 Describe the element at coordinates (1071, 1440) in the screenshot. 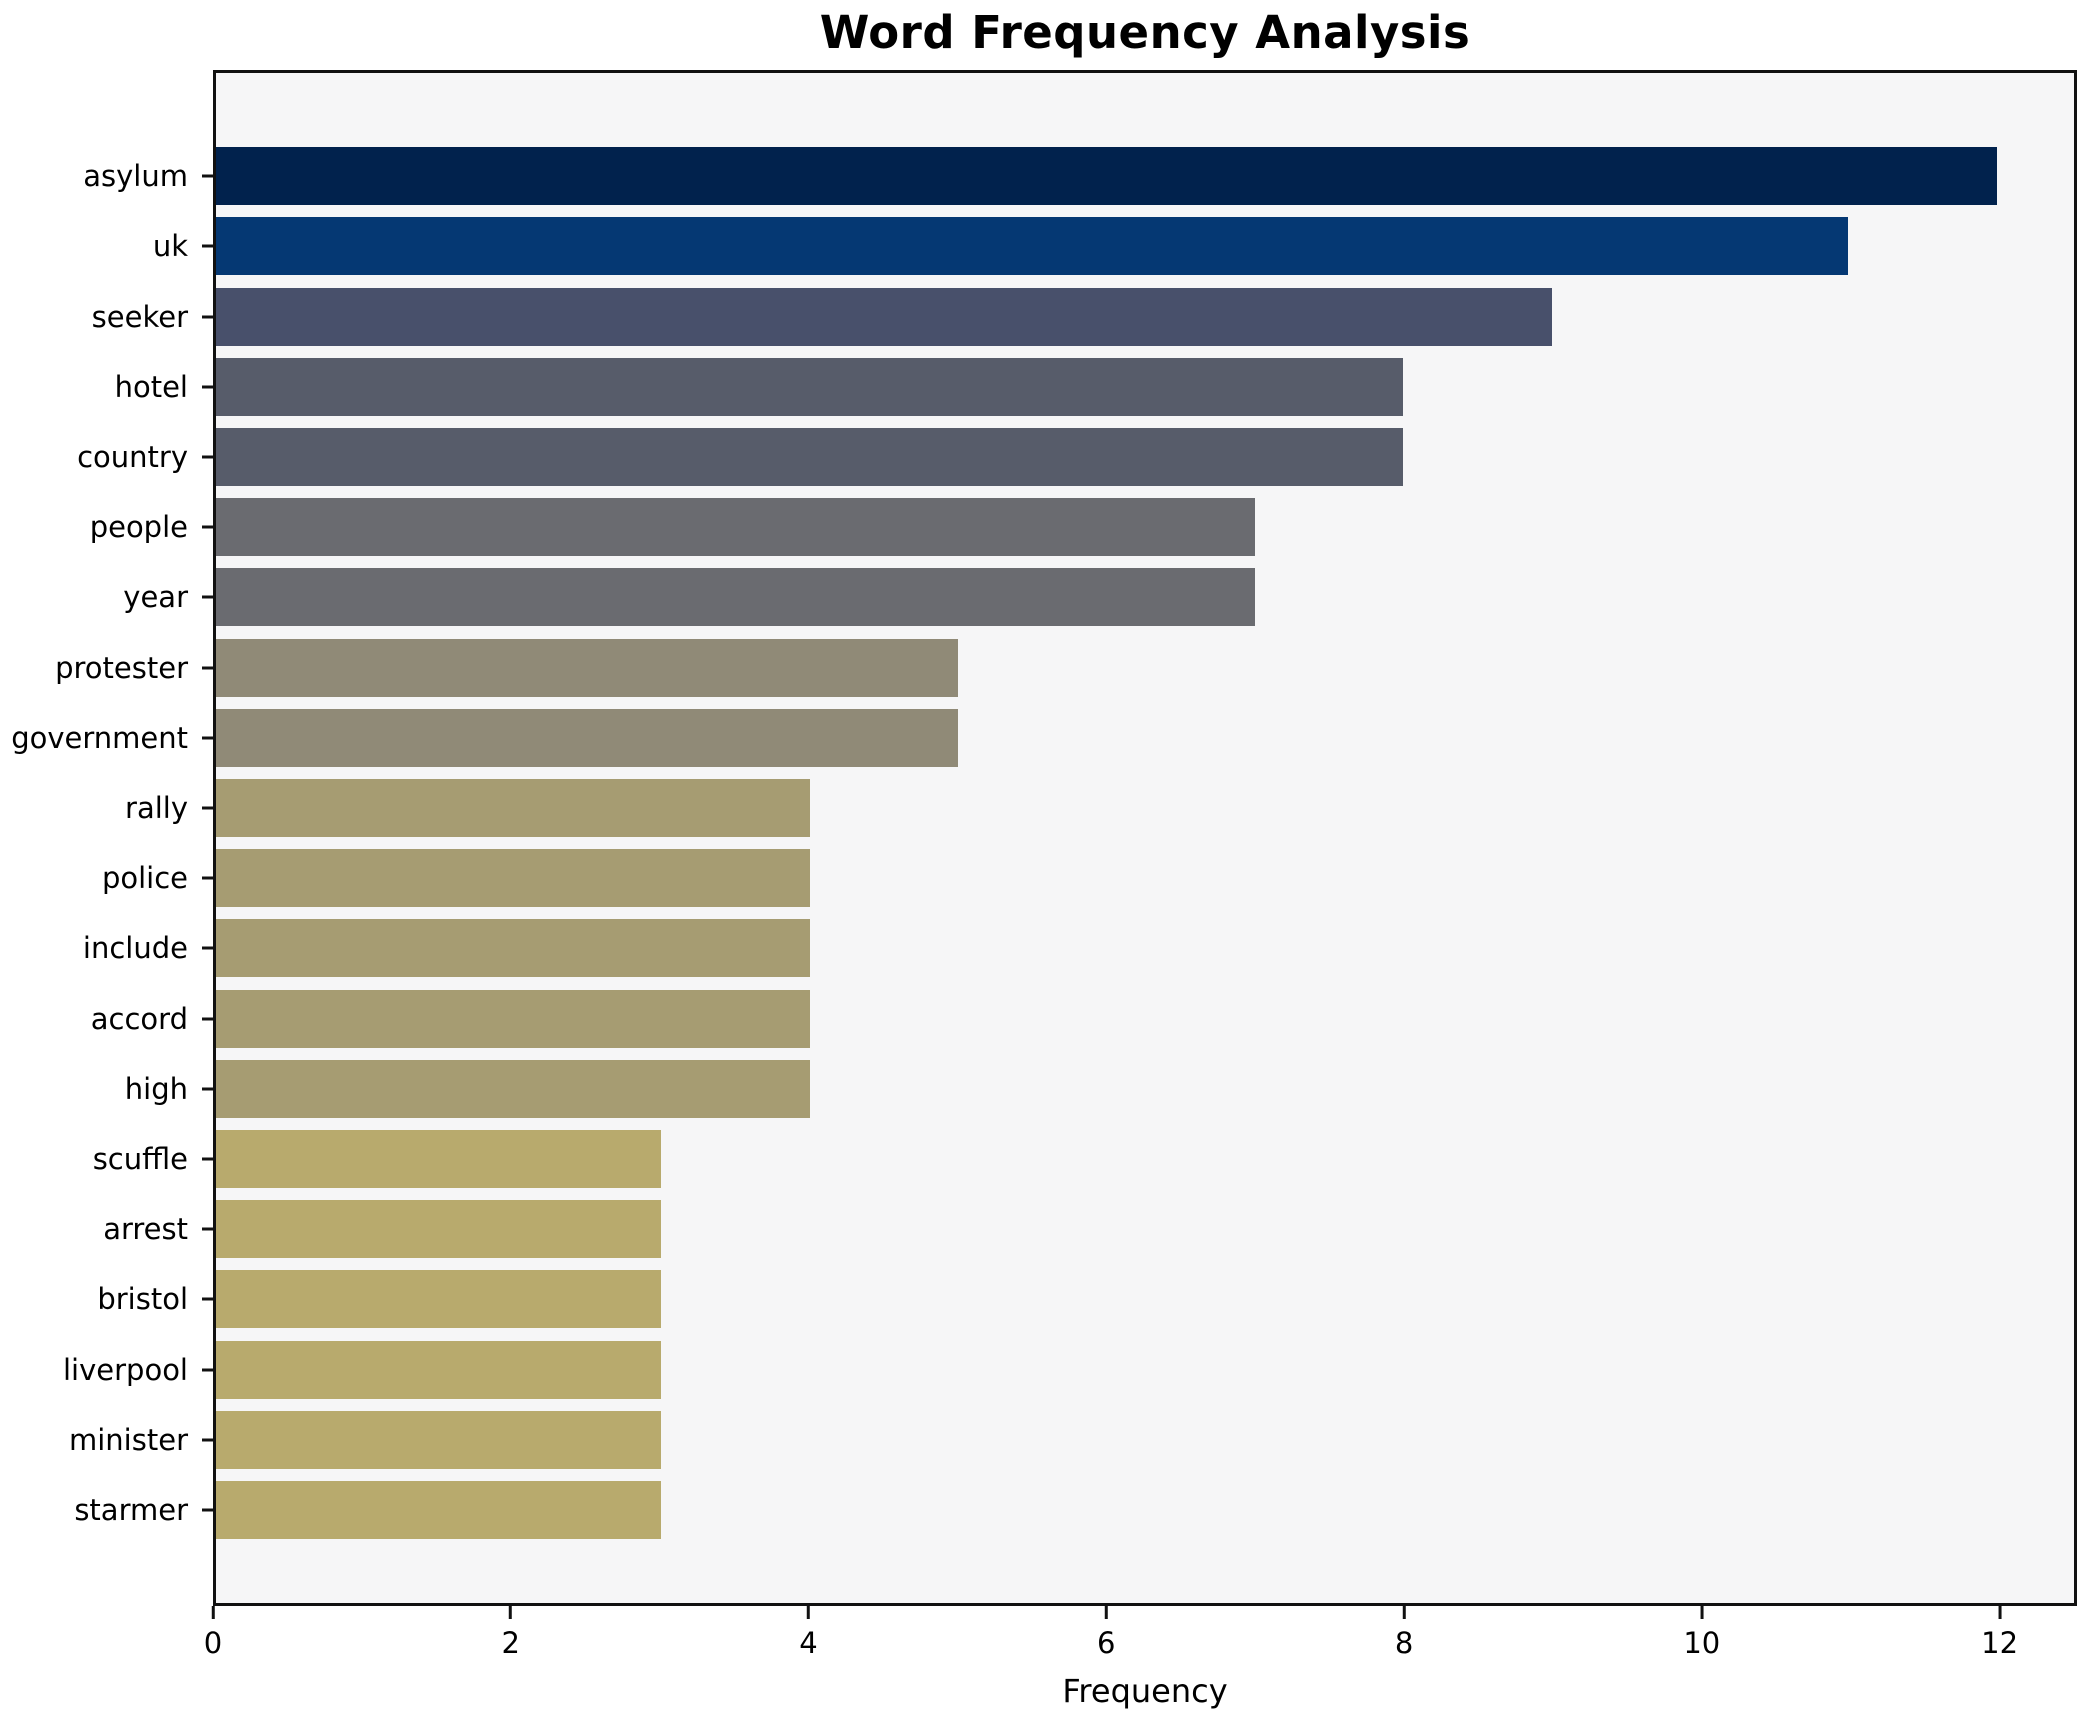

I see `bar-row: minister` at that location.